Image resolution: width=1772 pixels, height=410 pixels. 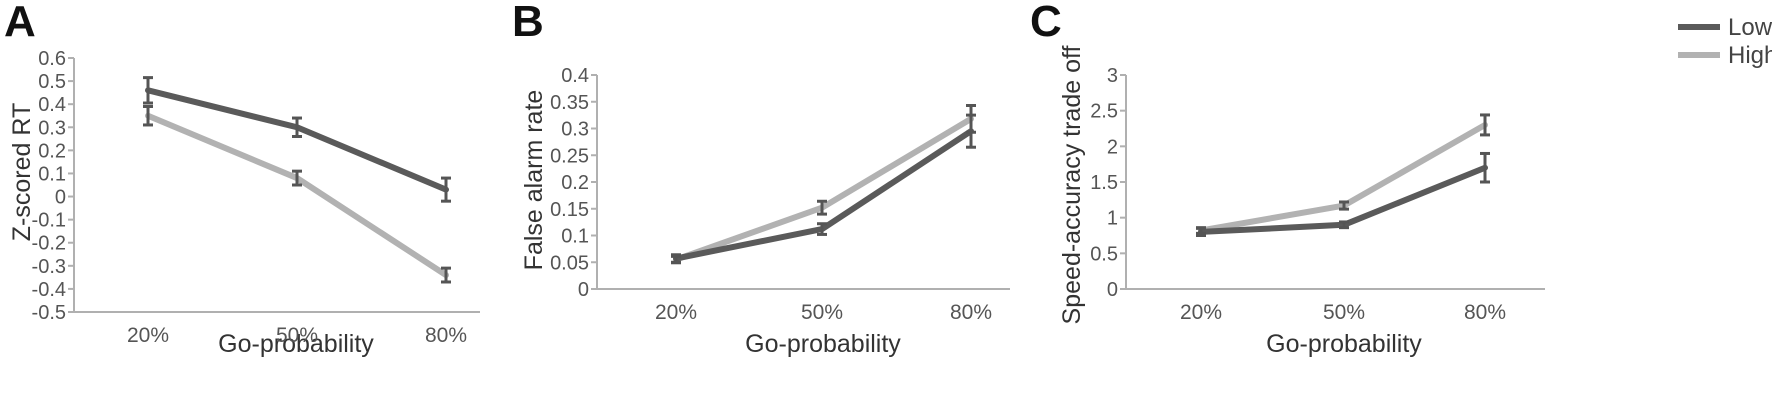 I want to click on panel-a-xlabel: Go-probability, so click(x=296, y=344).